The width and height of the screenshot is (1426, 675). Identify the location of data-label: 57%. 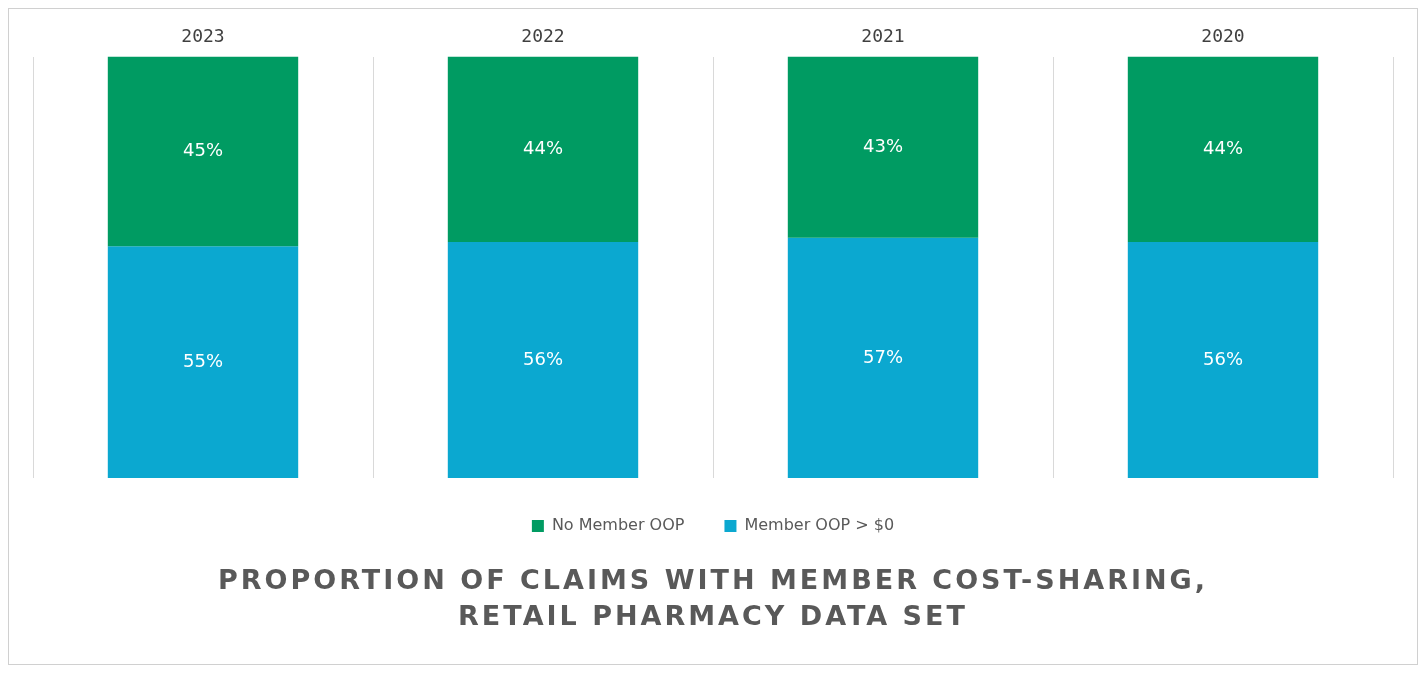
(883, 356).